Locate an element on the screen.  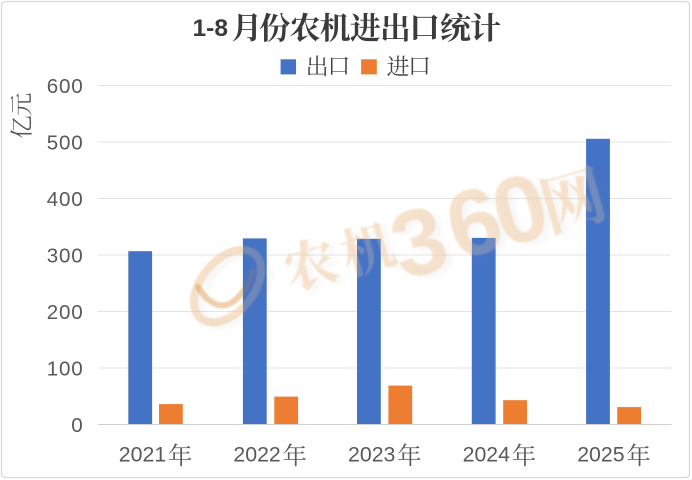
svg-text: 2023 is located at coordinates (371, 455).